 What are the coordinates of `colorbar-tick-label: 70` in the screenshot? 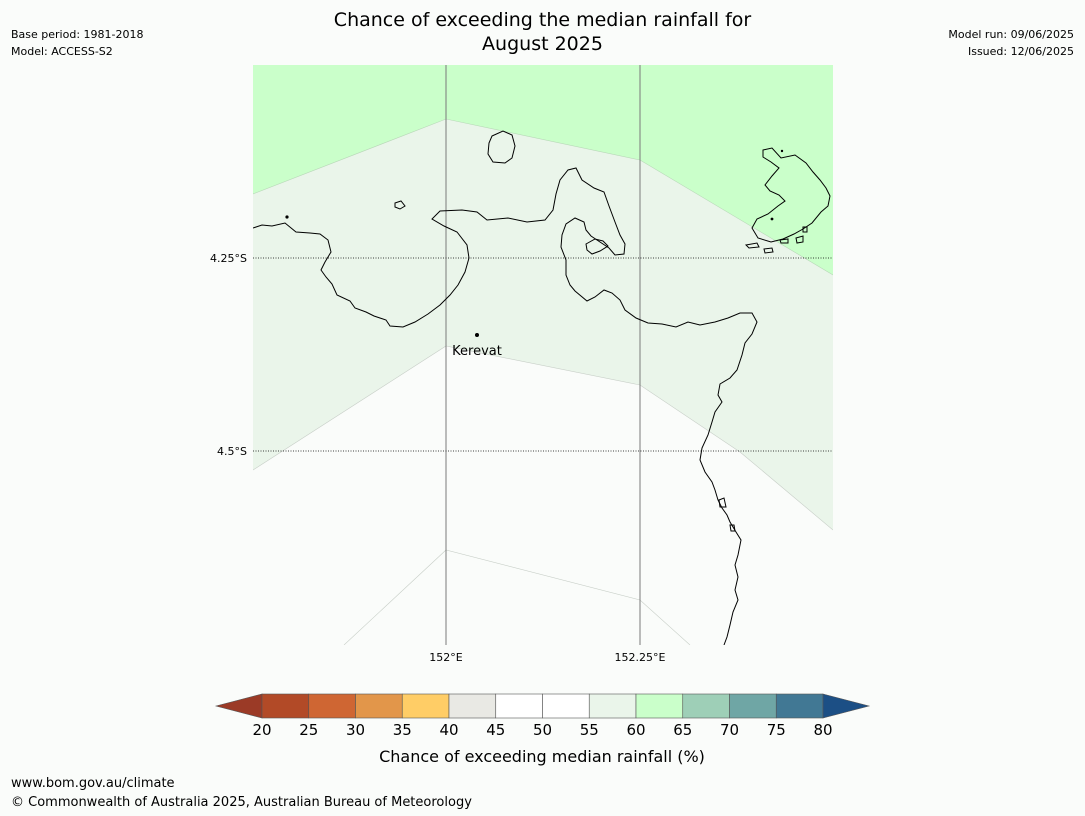 It's located at (729, 730).